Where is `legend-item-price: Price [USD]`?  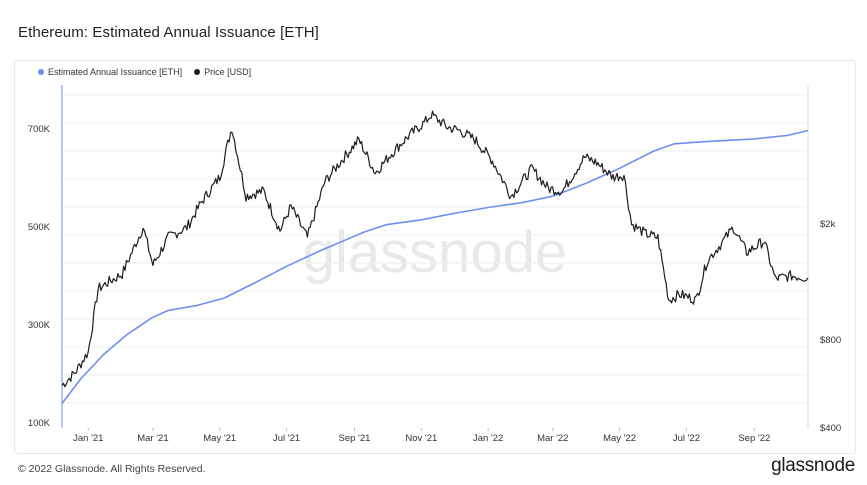 legend-item-price: Price [USD] is located at coordinates (222, 72).